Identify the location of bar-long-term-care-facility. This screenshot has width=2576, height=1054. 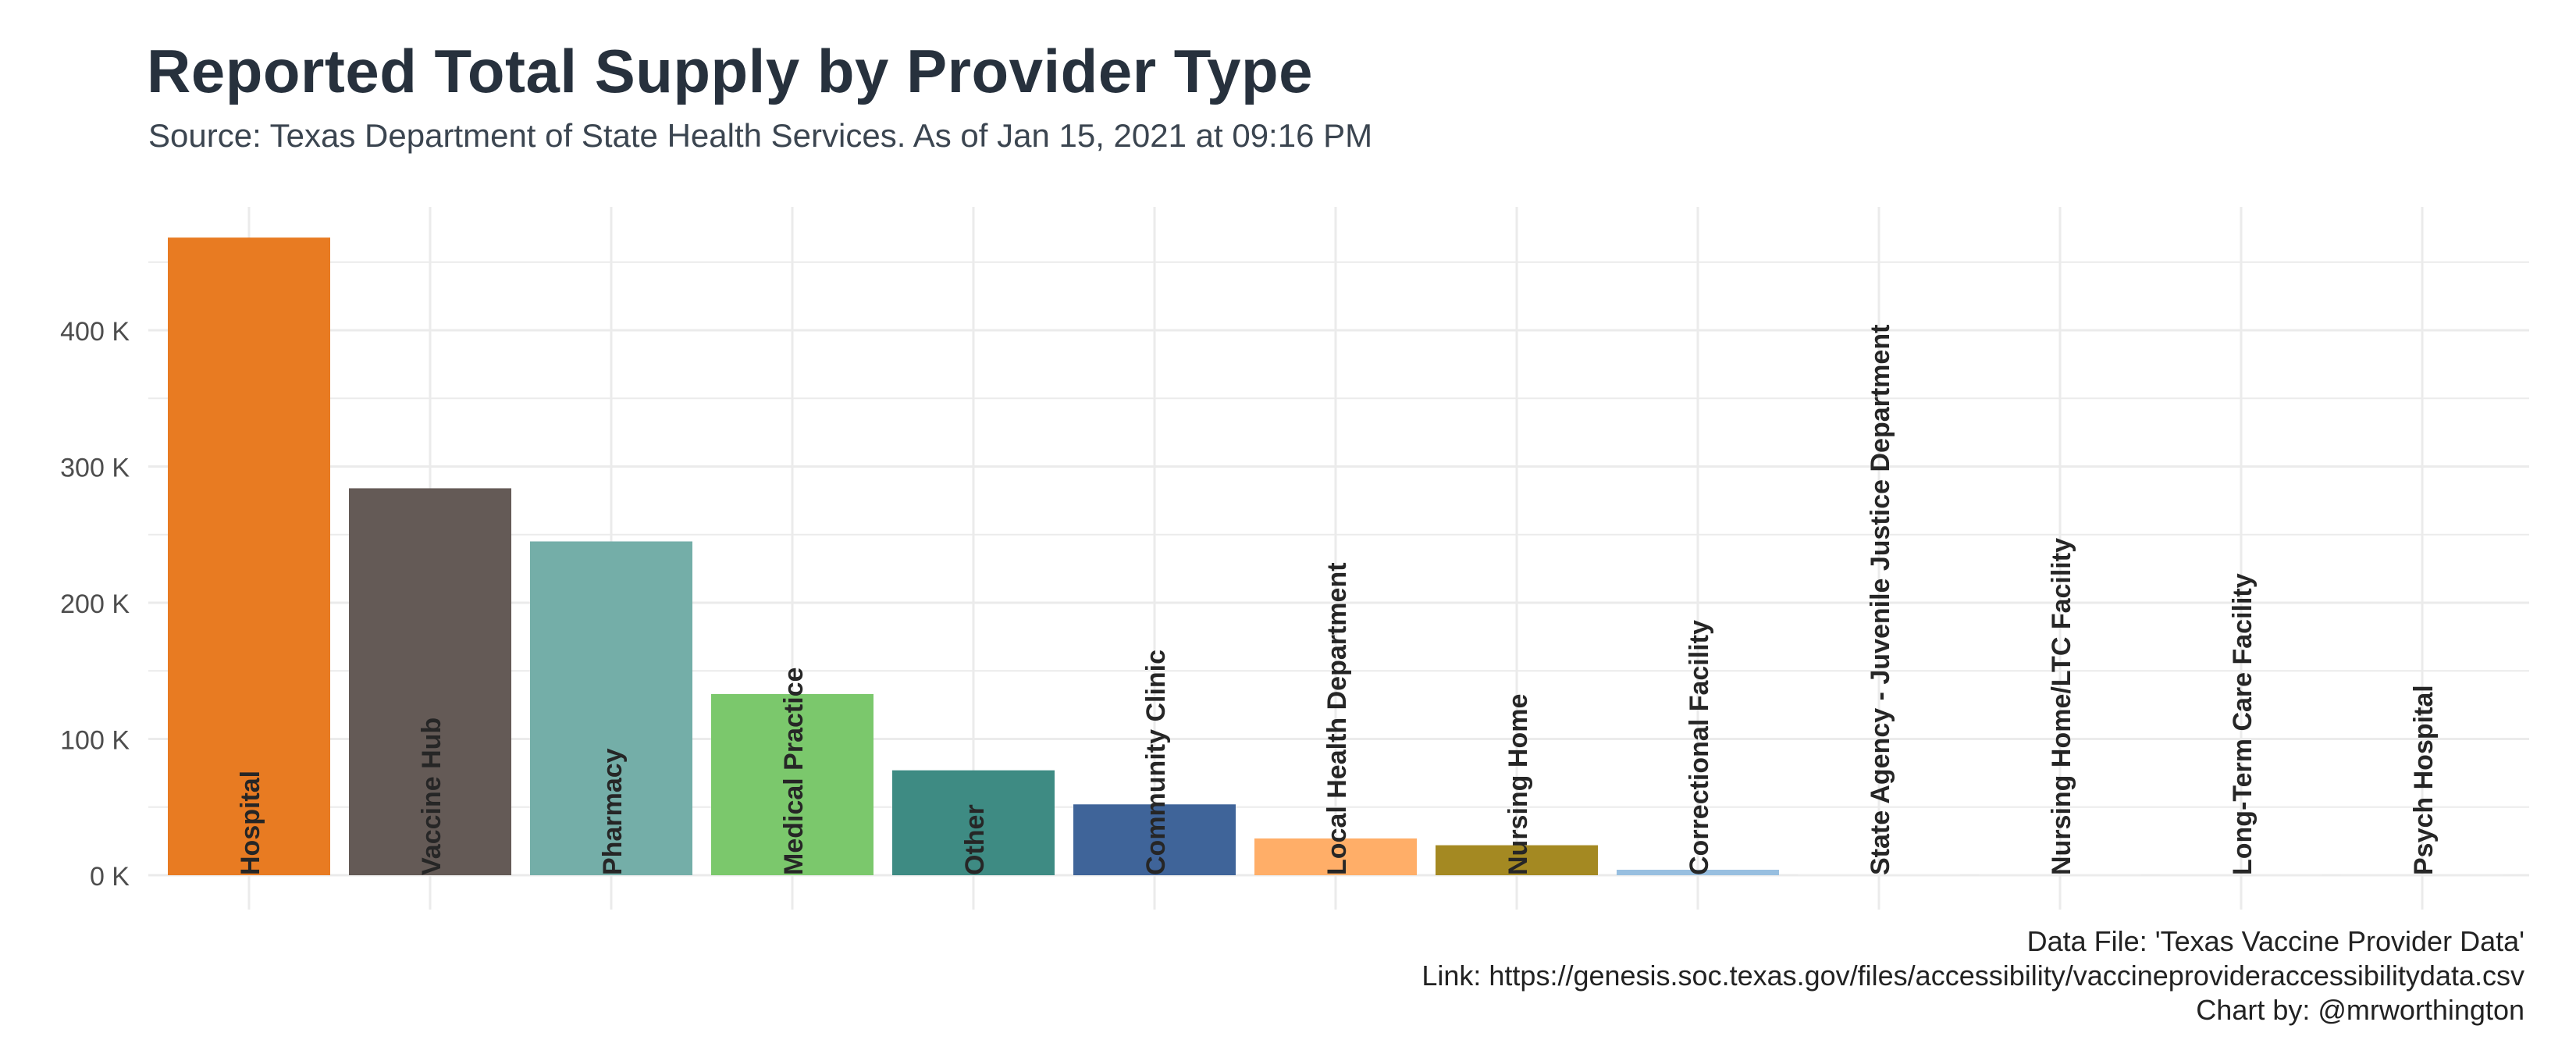
(2241, 874).